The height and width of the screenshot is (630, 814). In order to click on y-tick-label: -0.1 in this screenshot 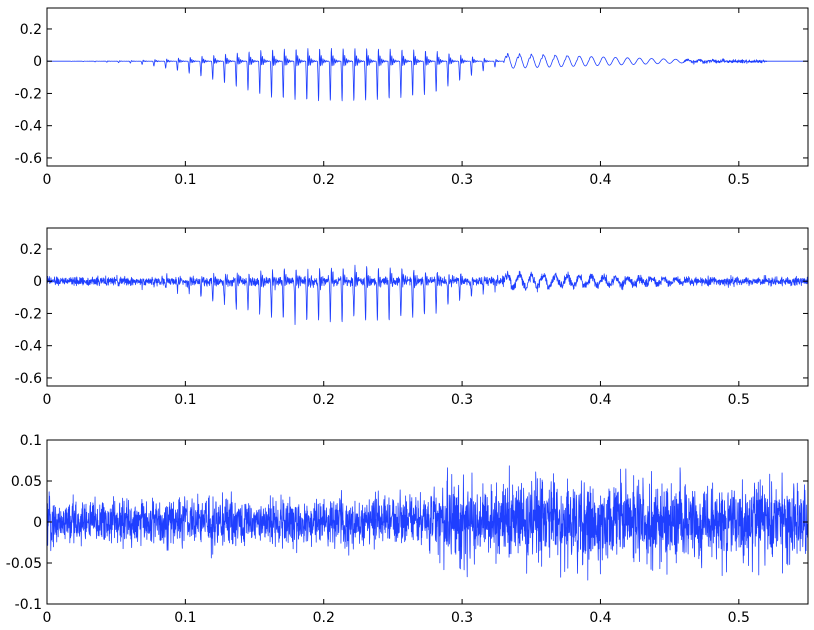, I will do `click(28, 605)`.